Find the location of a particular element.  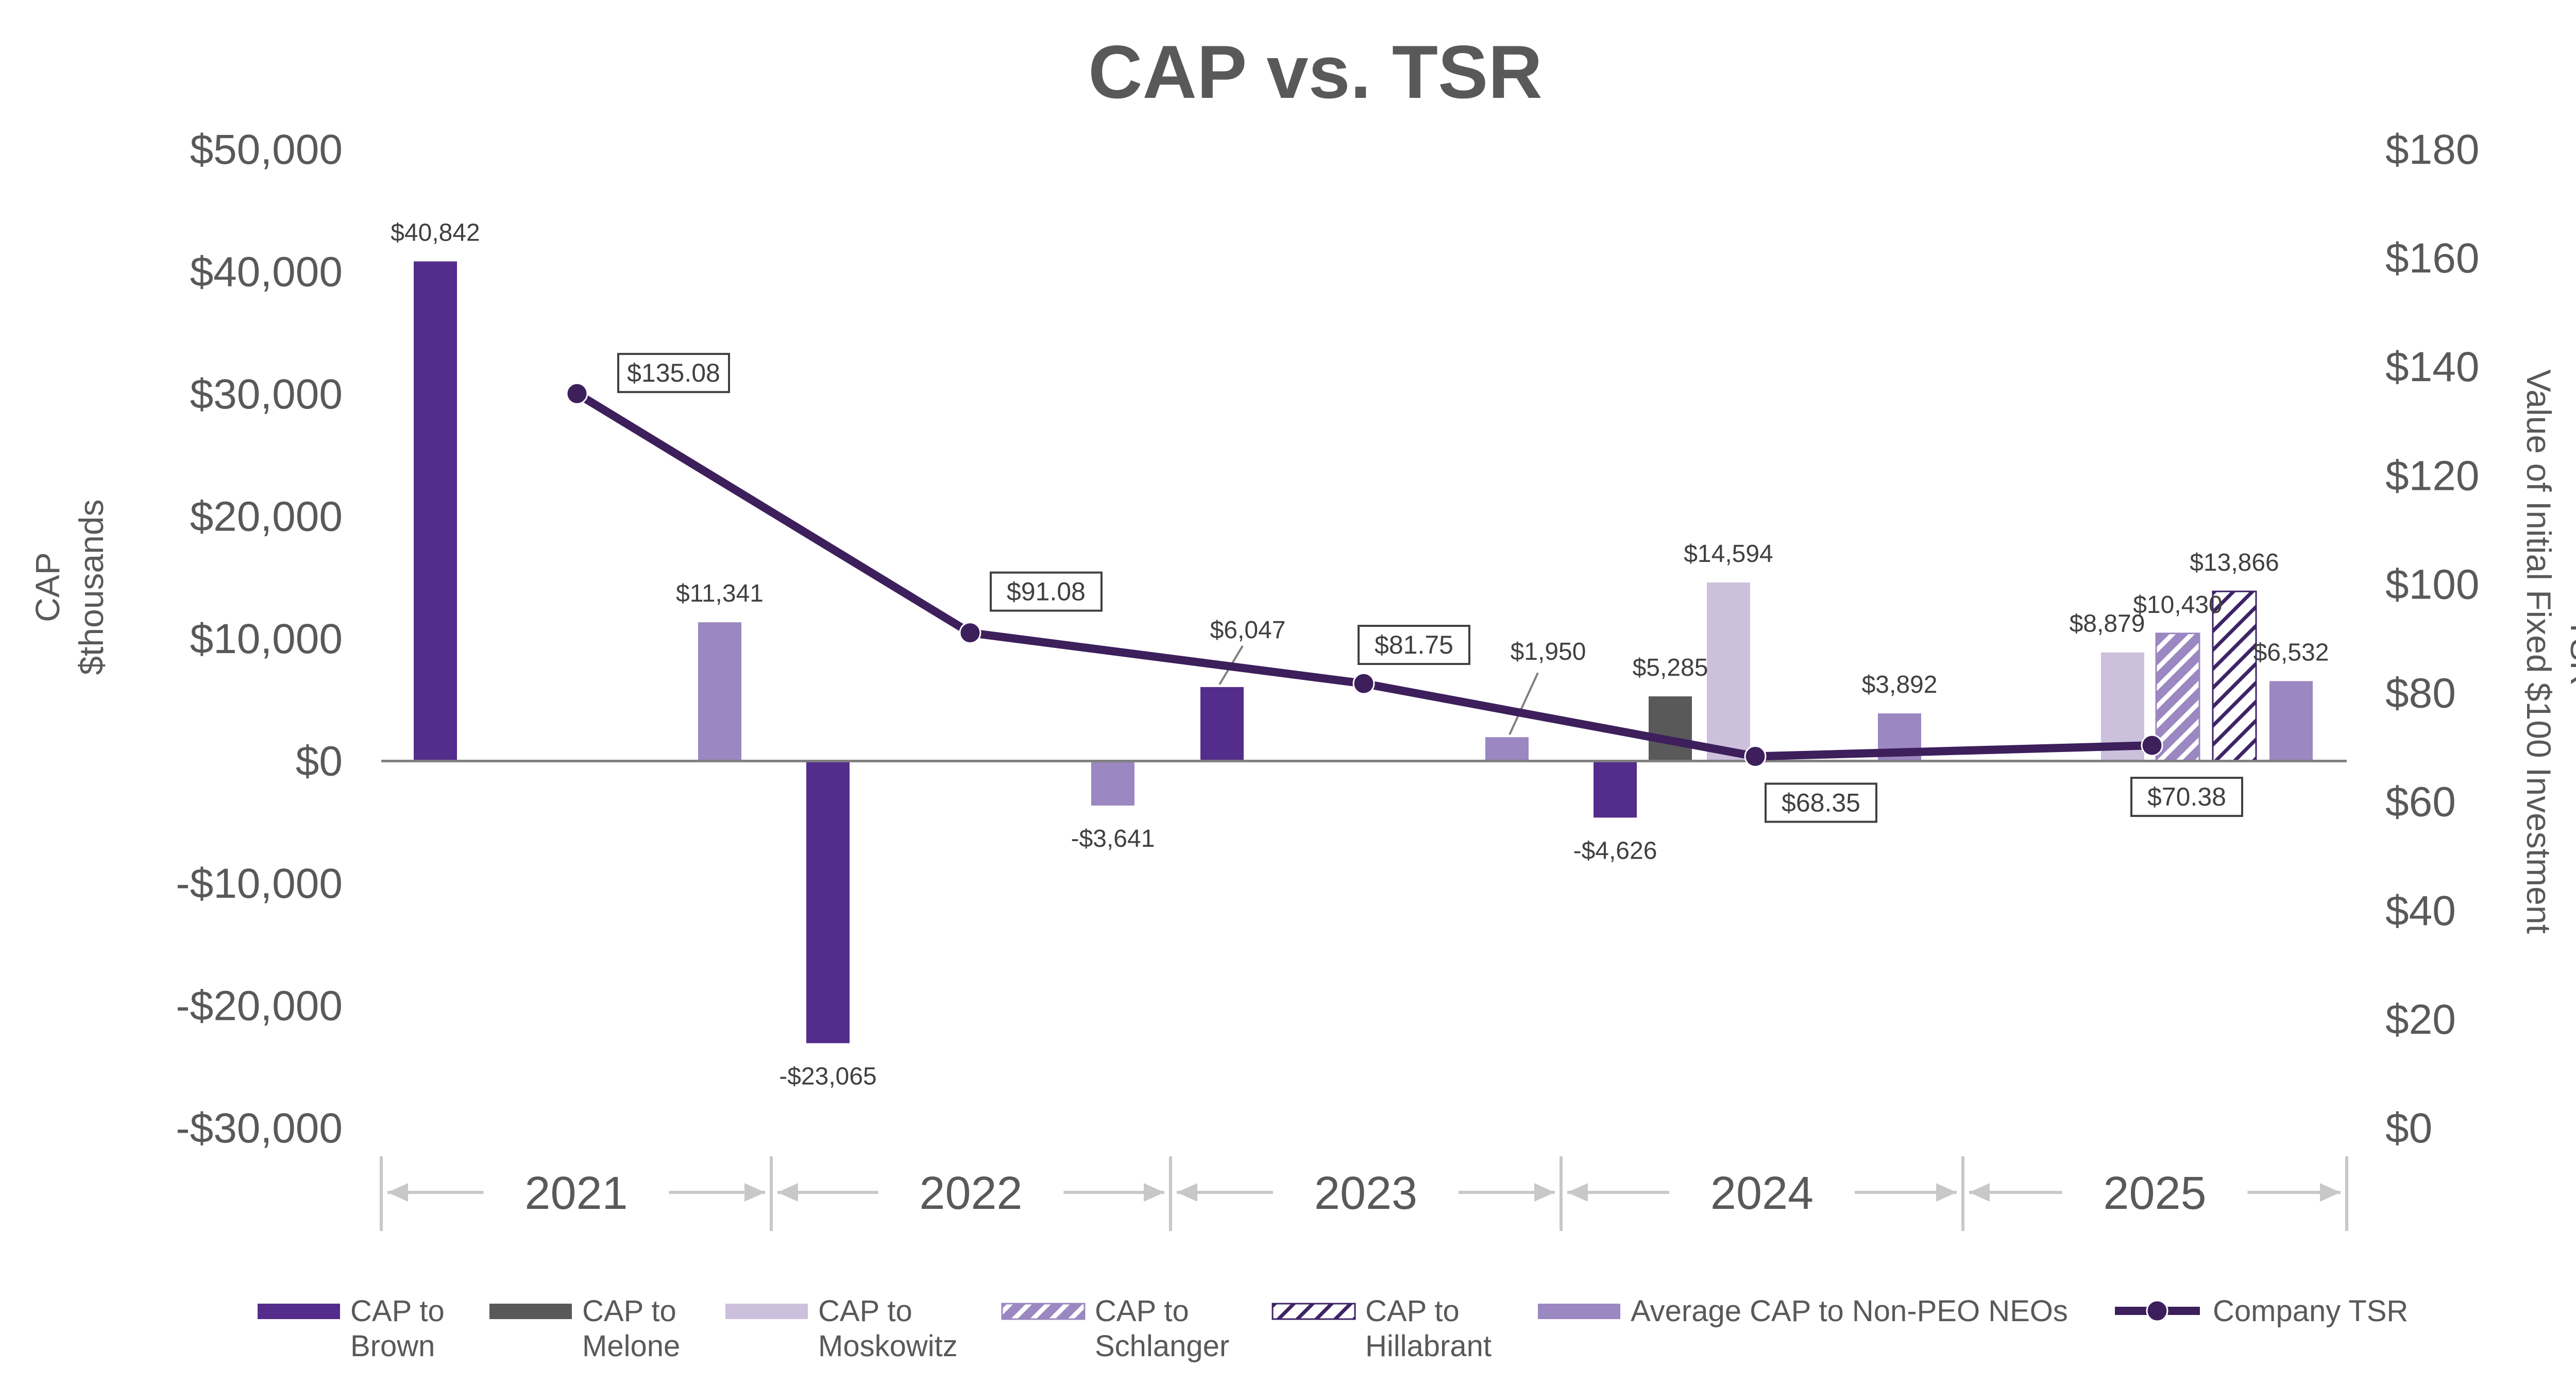

legend-swatch-moskowitz is located at coordinates (766, 1311).